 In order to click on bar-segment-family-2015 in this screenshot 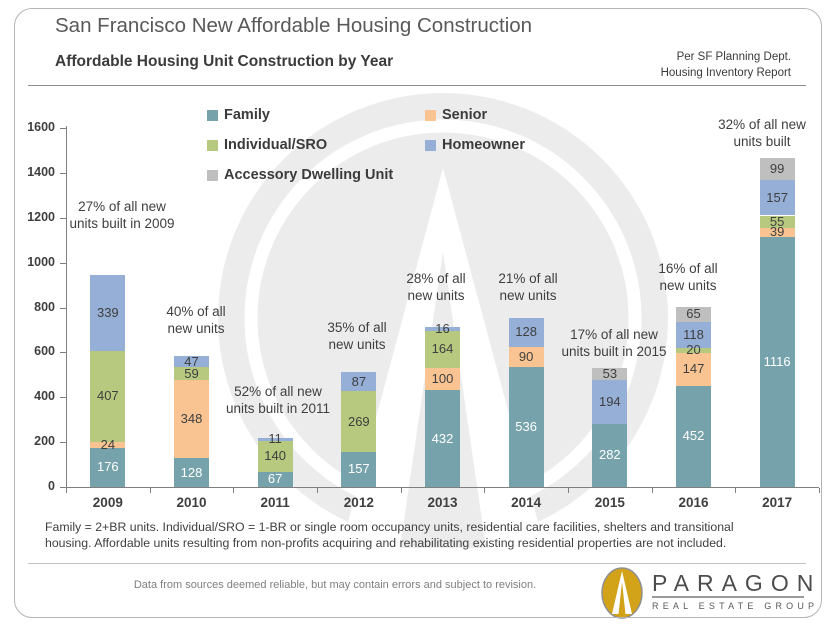, I will do `click(610, 455)`.